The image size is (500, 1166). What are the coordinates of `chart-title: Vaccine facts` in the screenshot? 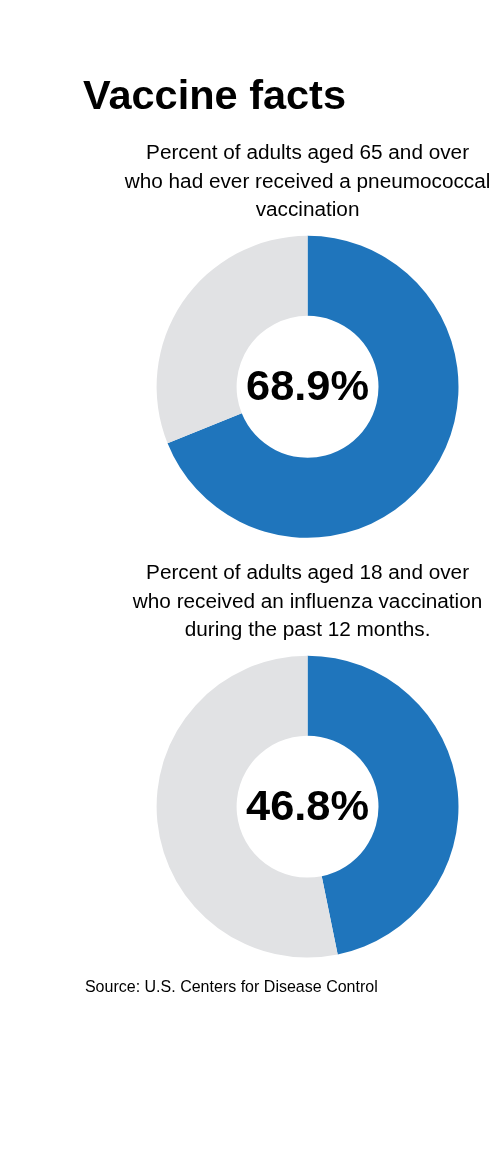 It's located at (215, 95).